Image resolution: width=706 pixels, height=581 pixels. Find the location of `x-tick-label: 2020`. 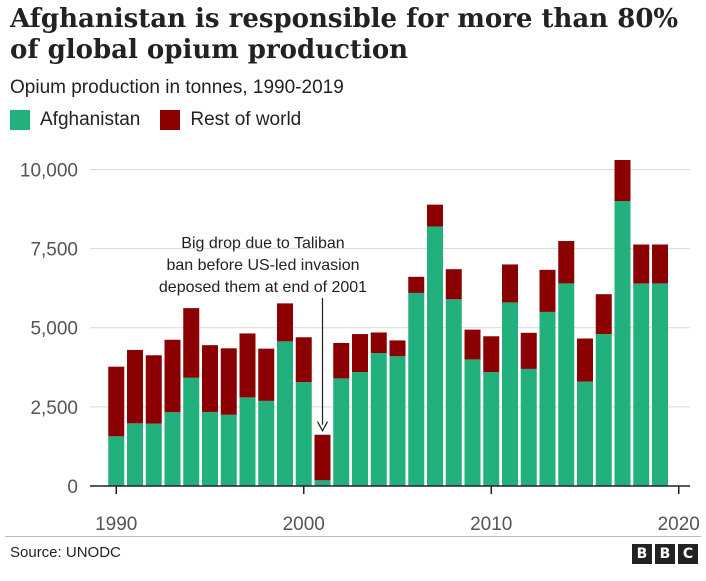

x-tick-label: 2020 is located at coordinates (679, 524).